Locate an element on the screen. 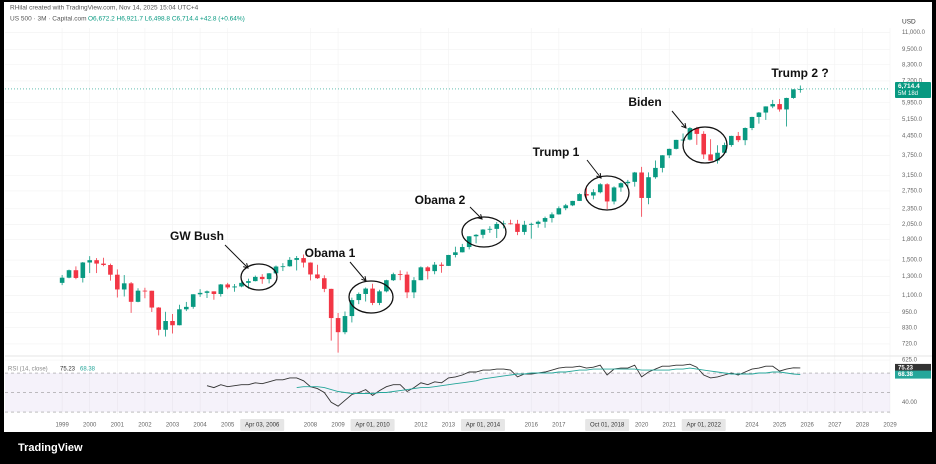 The width and height of the screenshot is (936, 464). x-tick-label: 2020 is located at coordinates (642, 426).